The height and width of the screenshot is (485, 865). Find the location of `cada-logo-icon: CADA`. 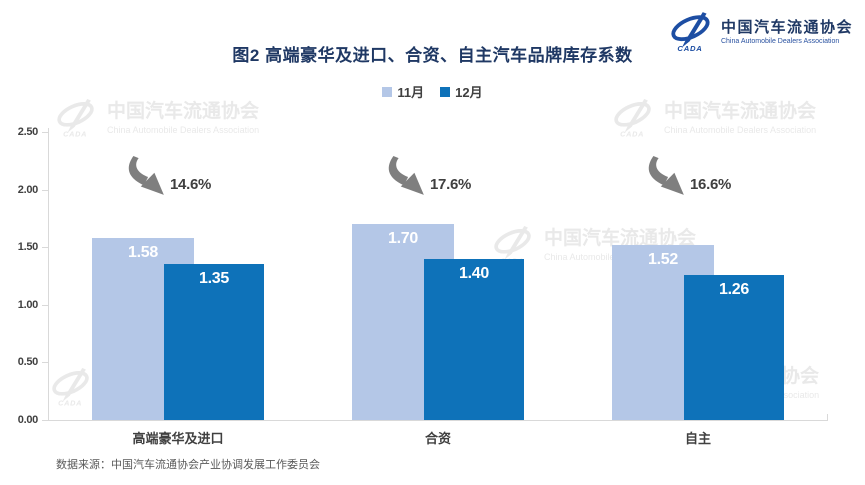

cada-logo-icon: CADA is located at coordinates (690, 32).